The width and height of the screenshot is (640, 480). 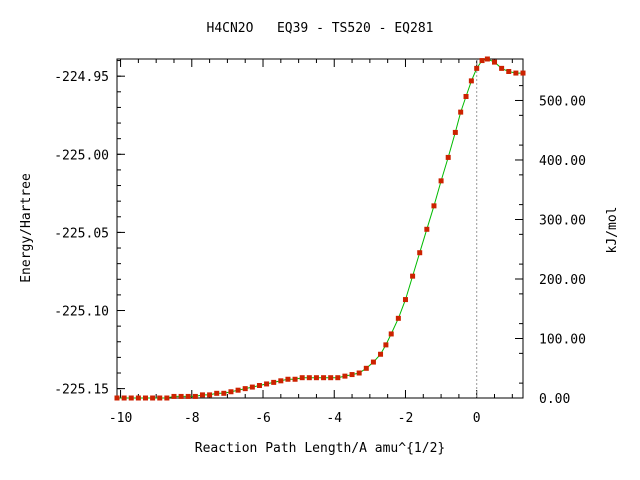 What do you see at coordinates (26, 228) in the screenshot?
I see `y-axis-label: Energy/Hartree` at bounding box center [26, 228].